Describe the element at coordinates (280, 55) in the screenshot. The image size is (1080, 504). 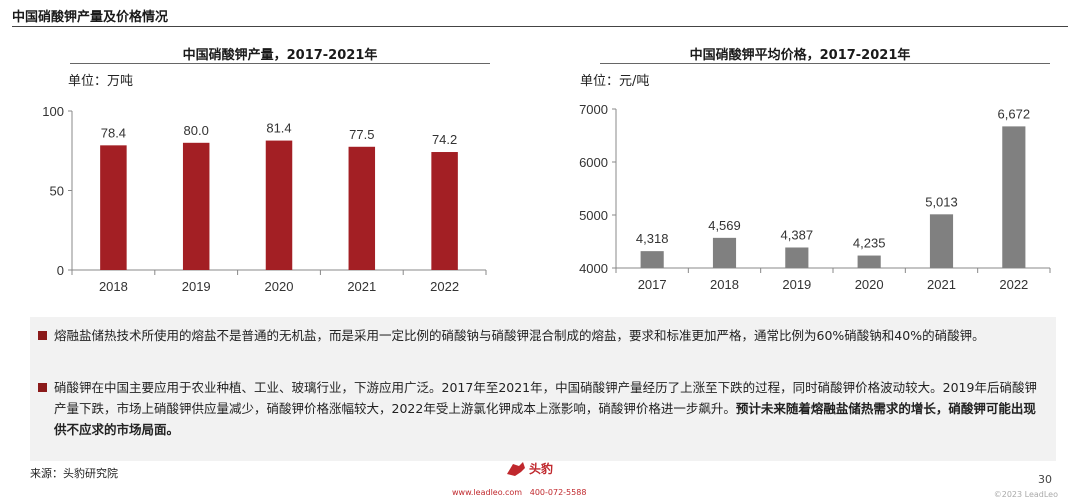
I see `chart-title-production: 中国硝酸钾产量，2017-2021年` at that location.